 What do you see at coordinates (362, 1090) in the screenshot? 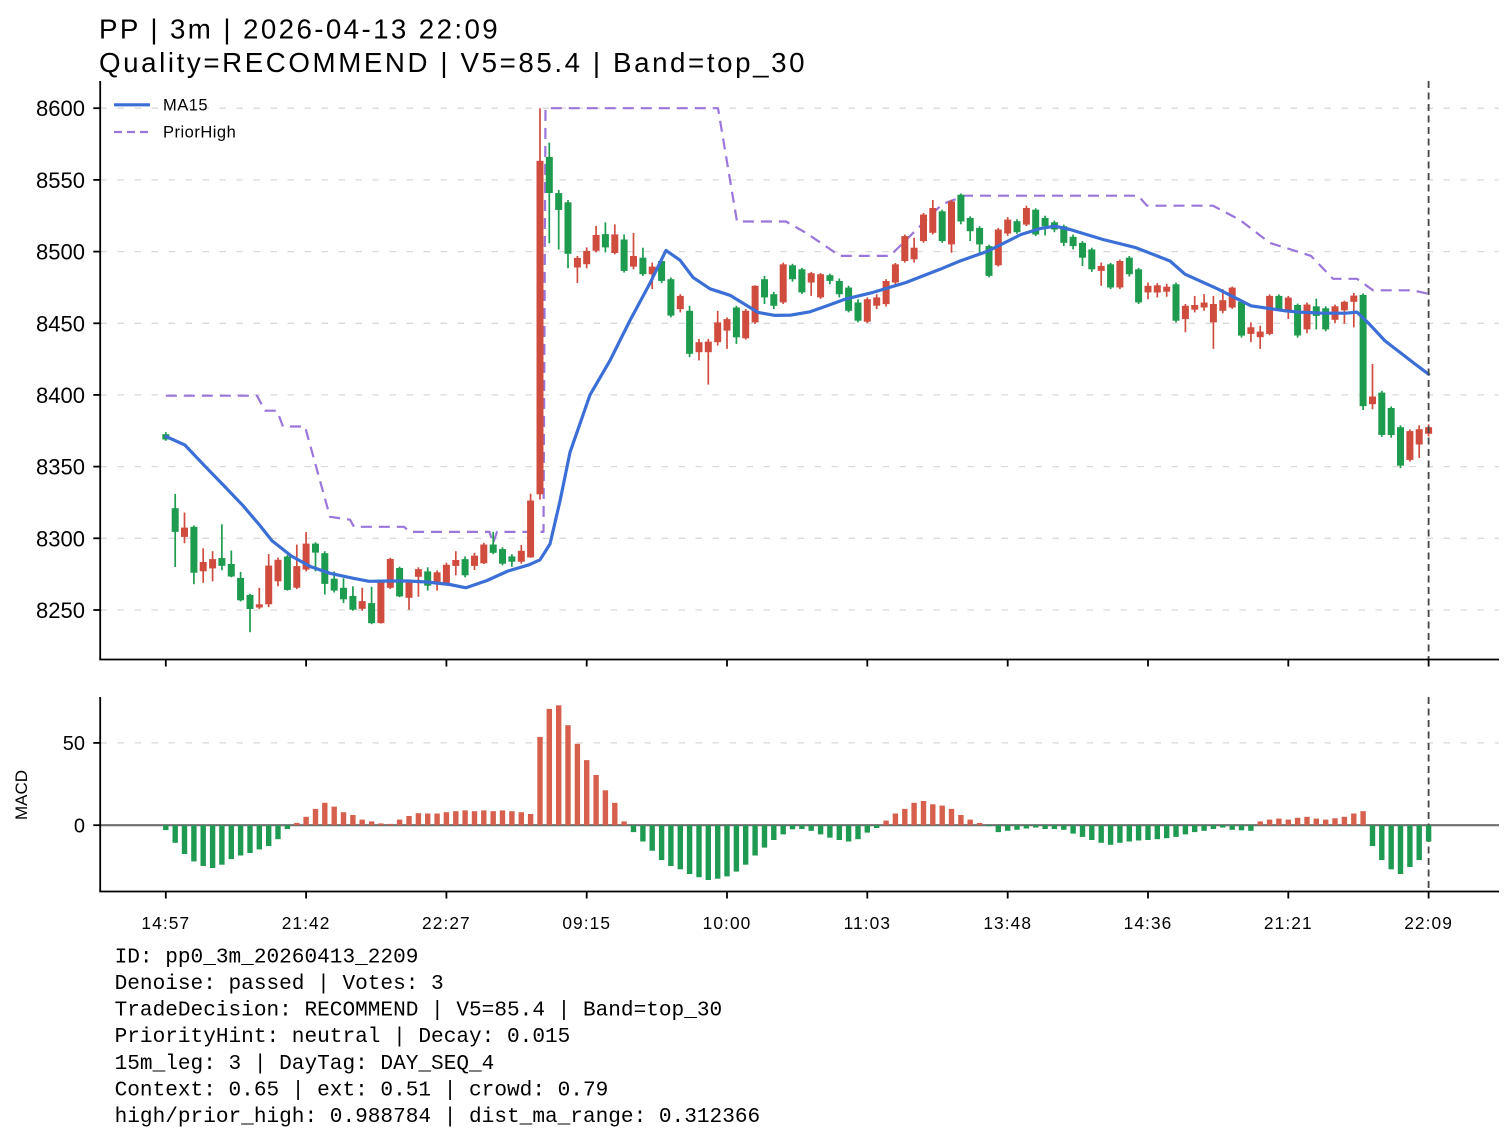
I see `svg-text:Context: 0.65 | ext: 0.51 | cr: Context: 0.65 | ext: 0.51 | crowd: 0.79` at bounding box center [362, 1090].